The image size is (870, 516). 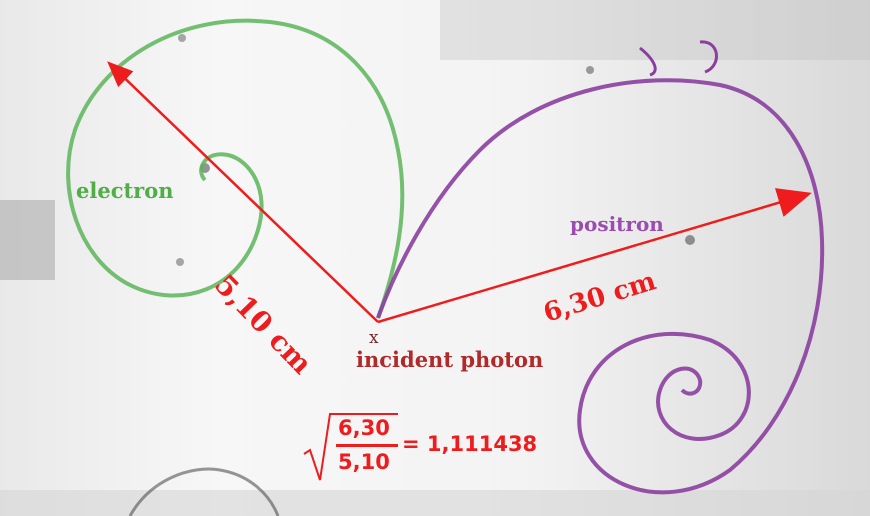 I want to click on formula-numerator: 6,30, so click(x=364, y=428).